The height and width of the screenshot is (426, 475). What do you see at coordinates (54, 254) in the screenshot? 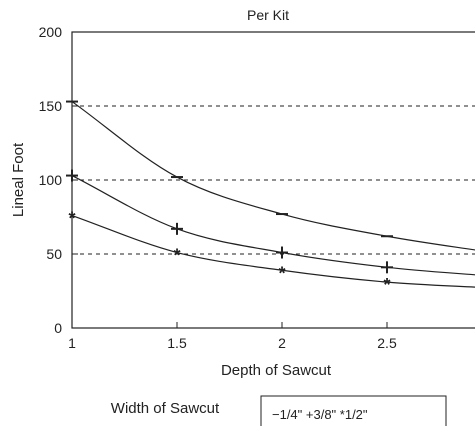
I see `y-tick-label: 50` at bounding box center [54, 254].